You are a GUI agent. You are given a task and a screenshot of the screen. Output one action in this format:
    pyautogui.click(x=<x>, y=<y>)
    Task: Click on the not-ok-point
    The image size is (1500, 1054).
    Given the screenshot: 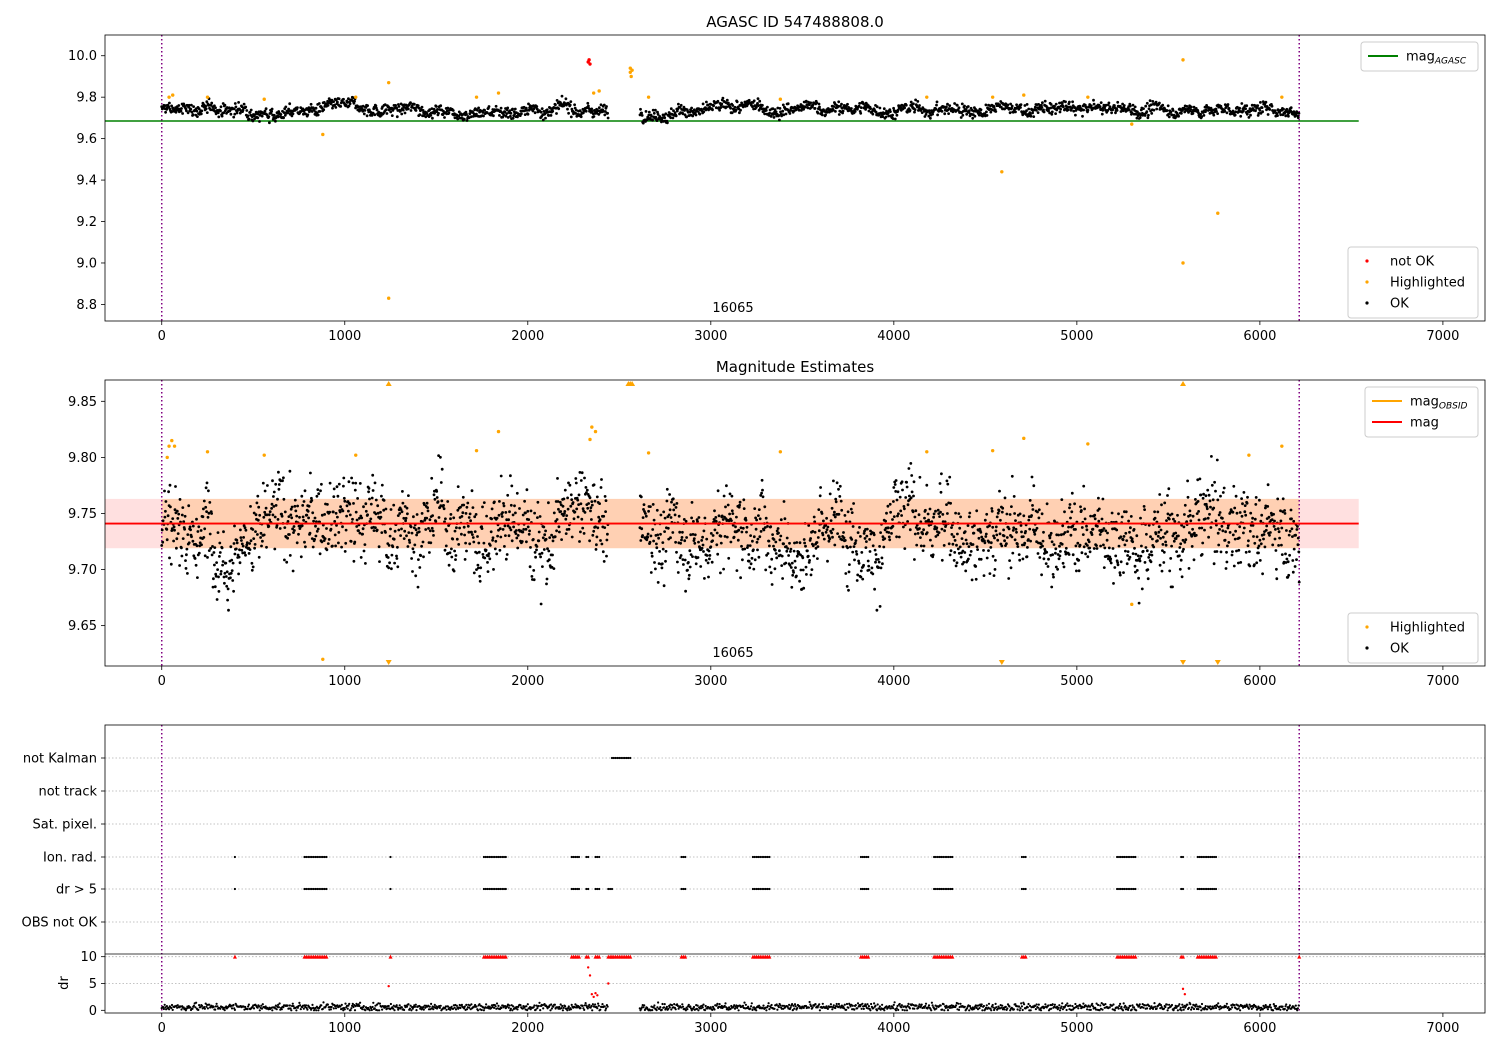 What is the action you would take?
    pyautogui.click(x=589, y=63)
    